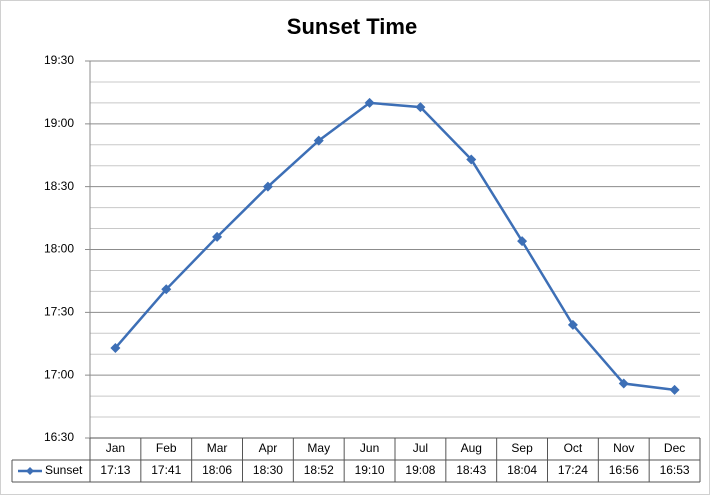 The image size is (710, 495). Describe the element at coordinates (59, 312) in the screenshot. I see `y-tick-label: 17:30` at that location.